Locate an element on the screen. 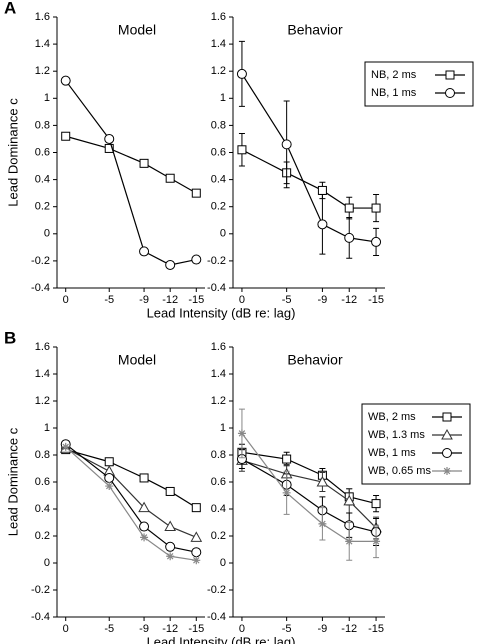 Image resolution: width=482 pixels, height=644 pixels. legend-box is located at coordinates (419, 84).